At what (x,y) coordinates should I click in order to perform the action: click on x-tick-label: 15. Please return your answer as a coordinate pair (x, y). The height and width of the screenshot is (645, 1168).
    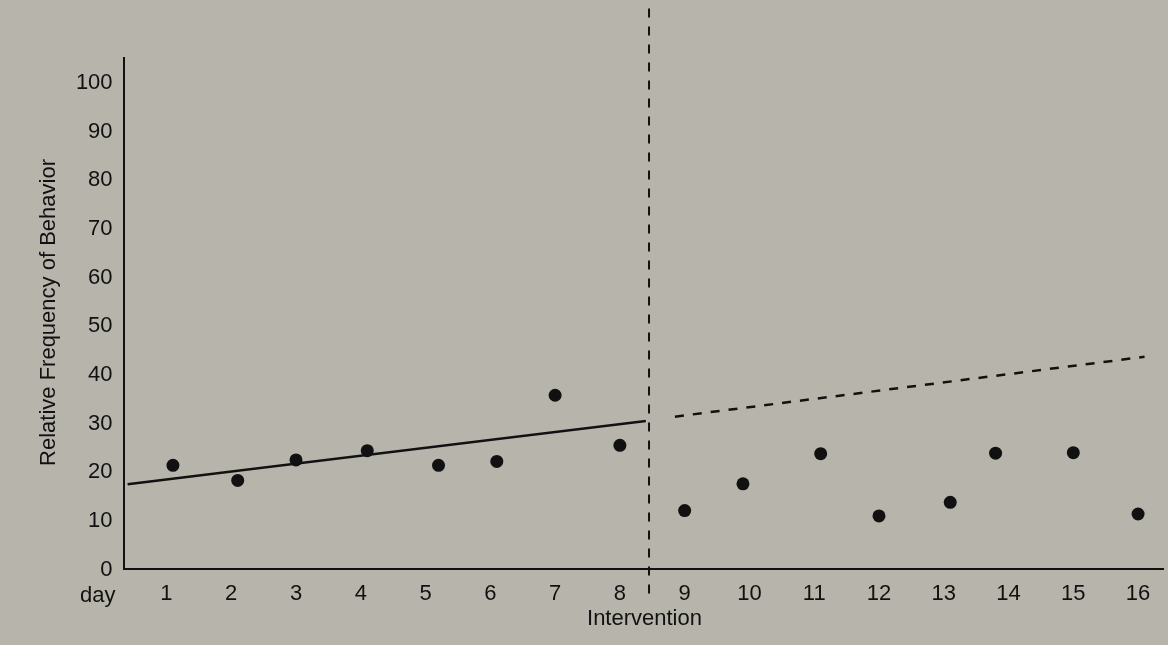
    Looking at the image, I should click on (1073, 593).